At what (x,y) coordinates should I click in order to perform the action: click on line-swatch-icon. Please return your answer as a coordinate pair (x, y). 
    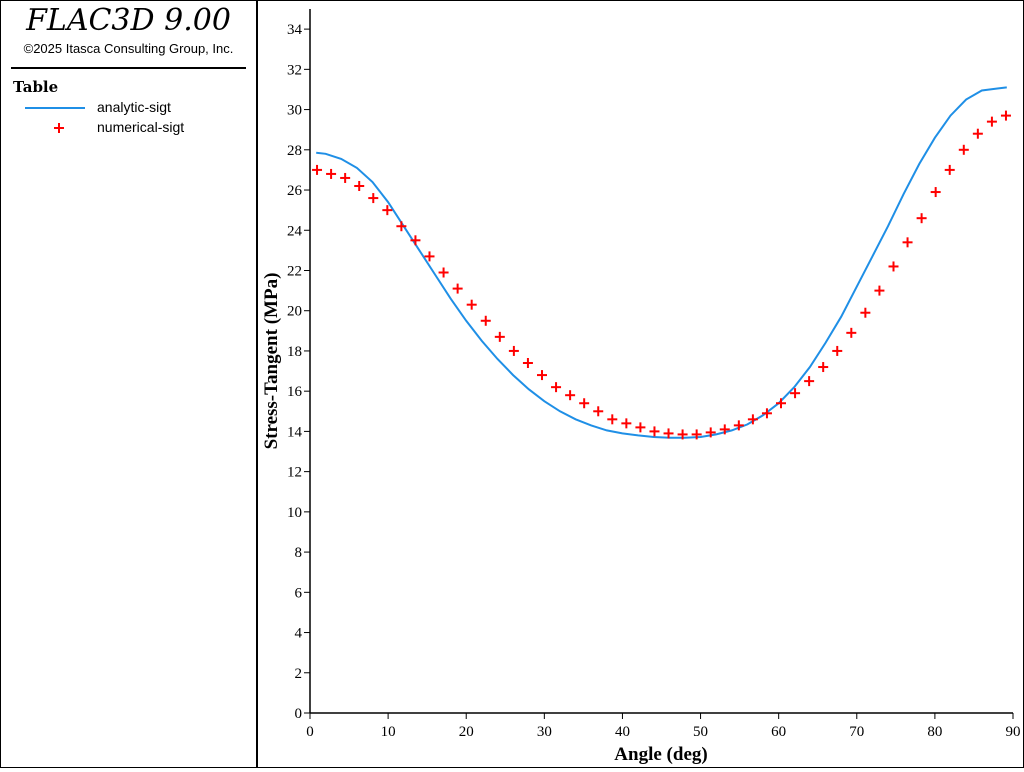
    Looking at the image, I should click on (55, 108).